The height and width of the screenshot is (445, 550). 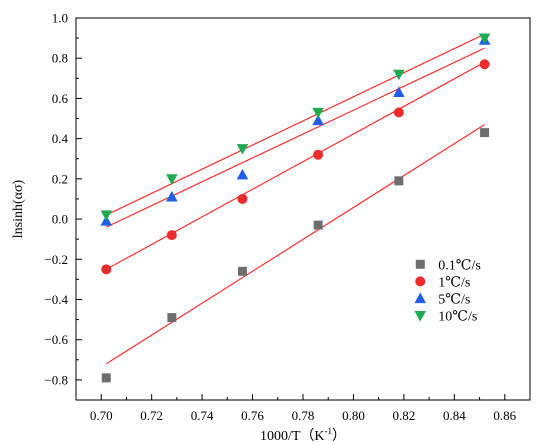 What do you see at coordinates (280, 436) in the screenshot?
I see `x-axis-label: 1000/T` at bounding box center [280, 436].